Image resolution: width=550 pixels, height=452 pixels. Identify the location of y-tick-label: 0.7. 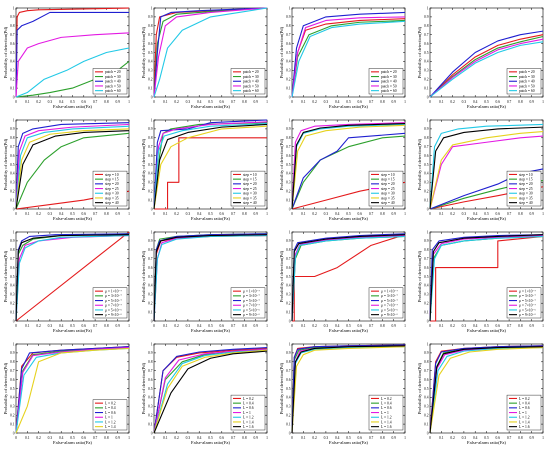
(288, 147).